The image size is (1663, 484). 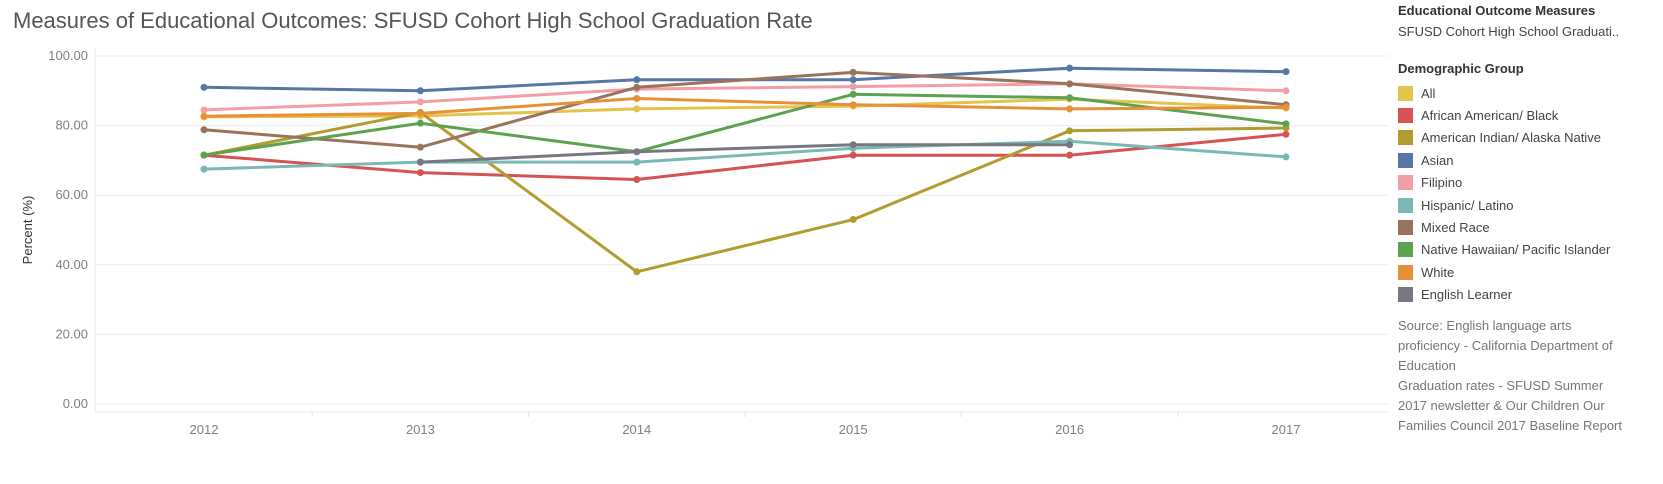 What do you see at coordinates (1516, 250) in the screenshot?
I see `legend-label: Native Hawaiian/ Pacific Islander` at bounding box center [1516, 250].